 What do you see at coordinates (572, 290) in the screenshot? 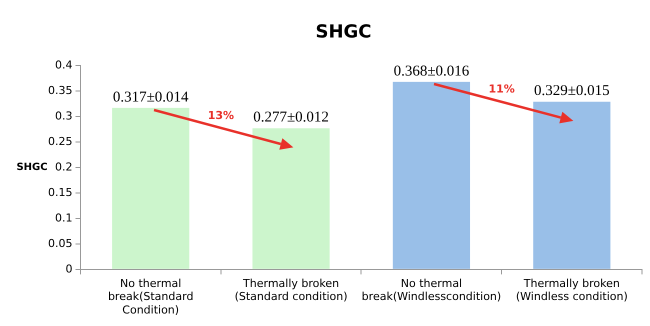
I see `x-tick-label: Thermally broken (Windless condition)` at bounding box center [572, 290].